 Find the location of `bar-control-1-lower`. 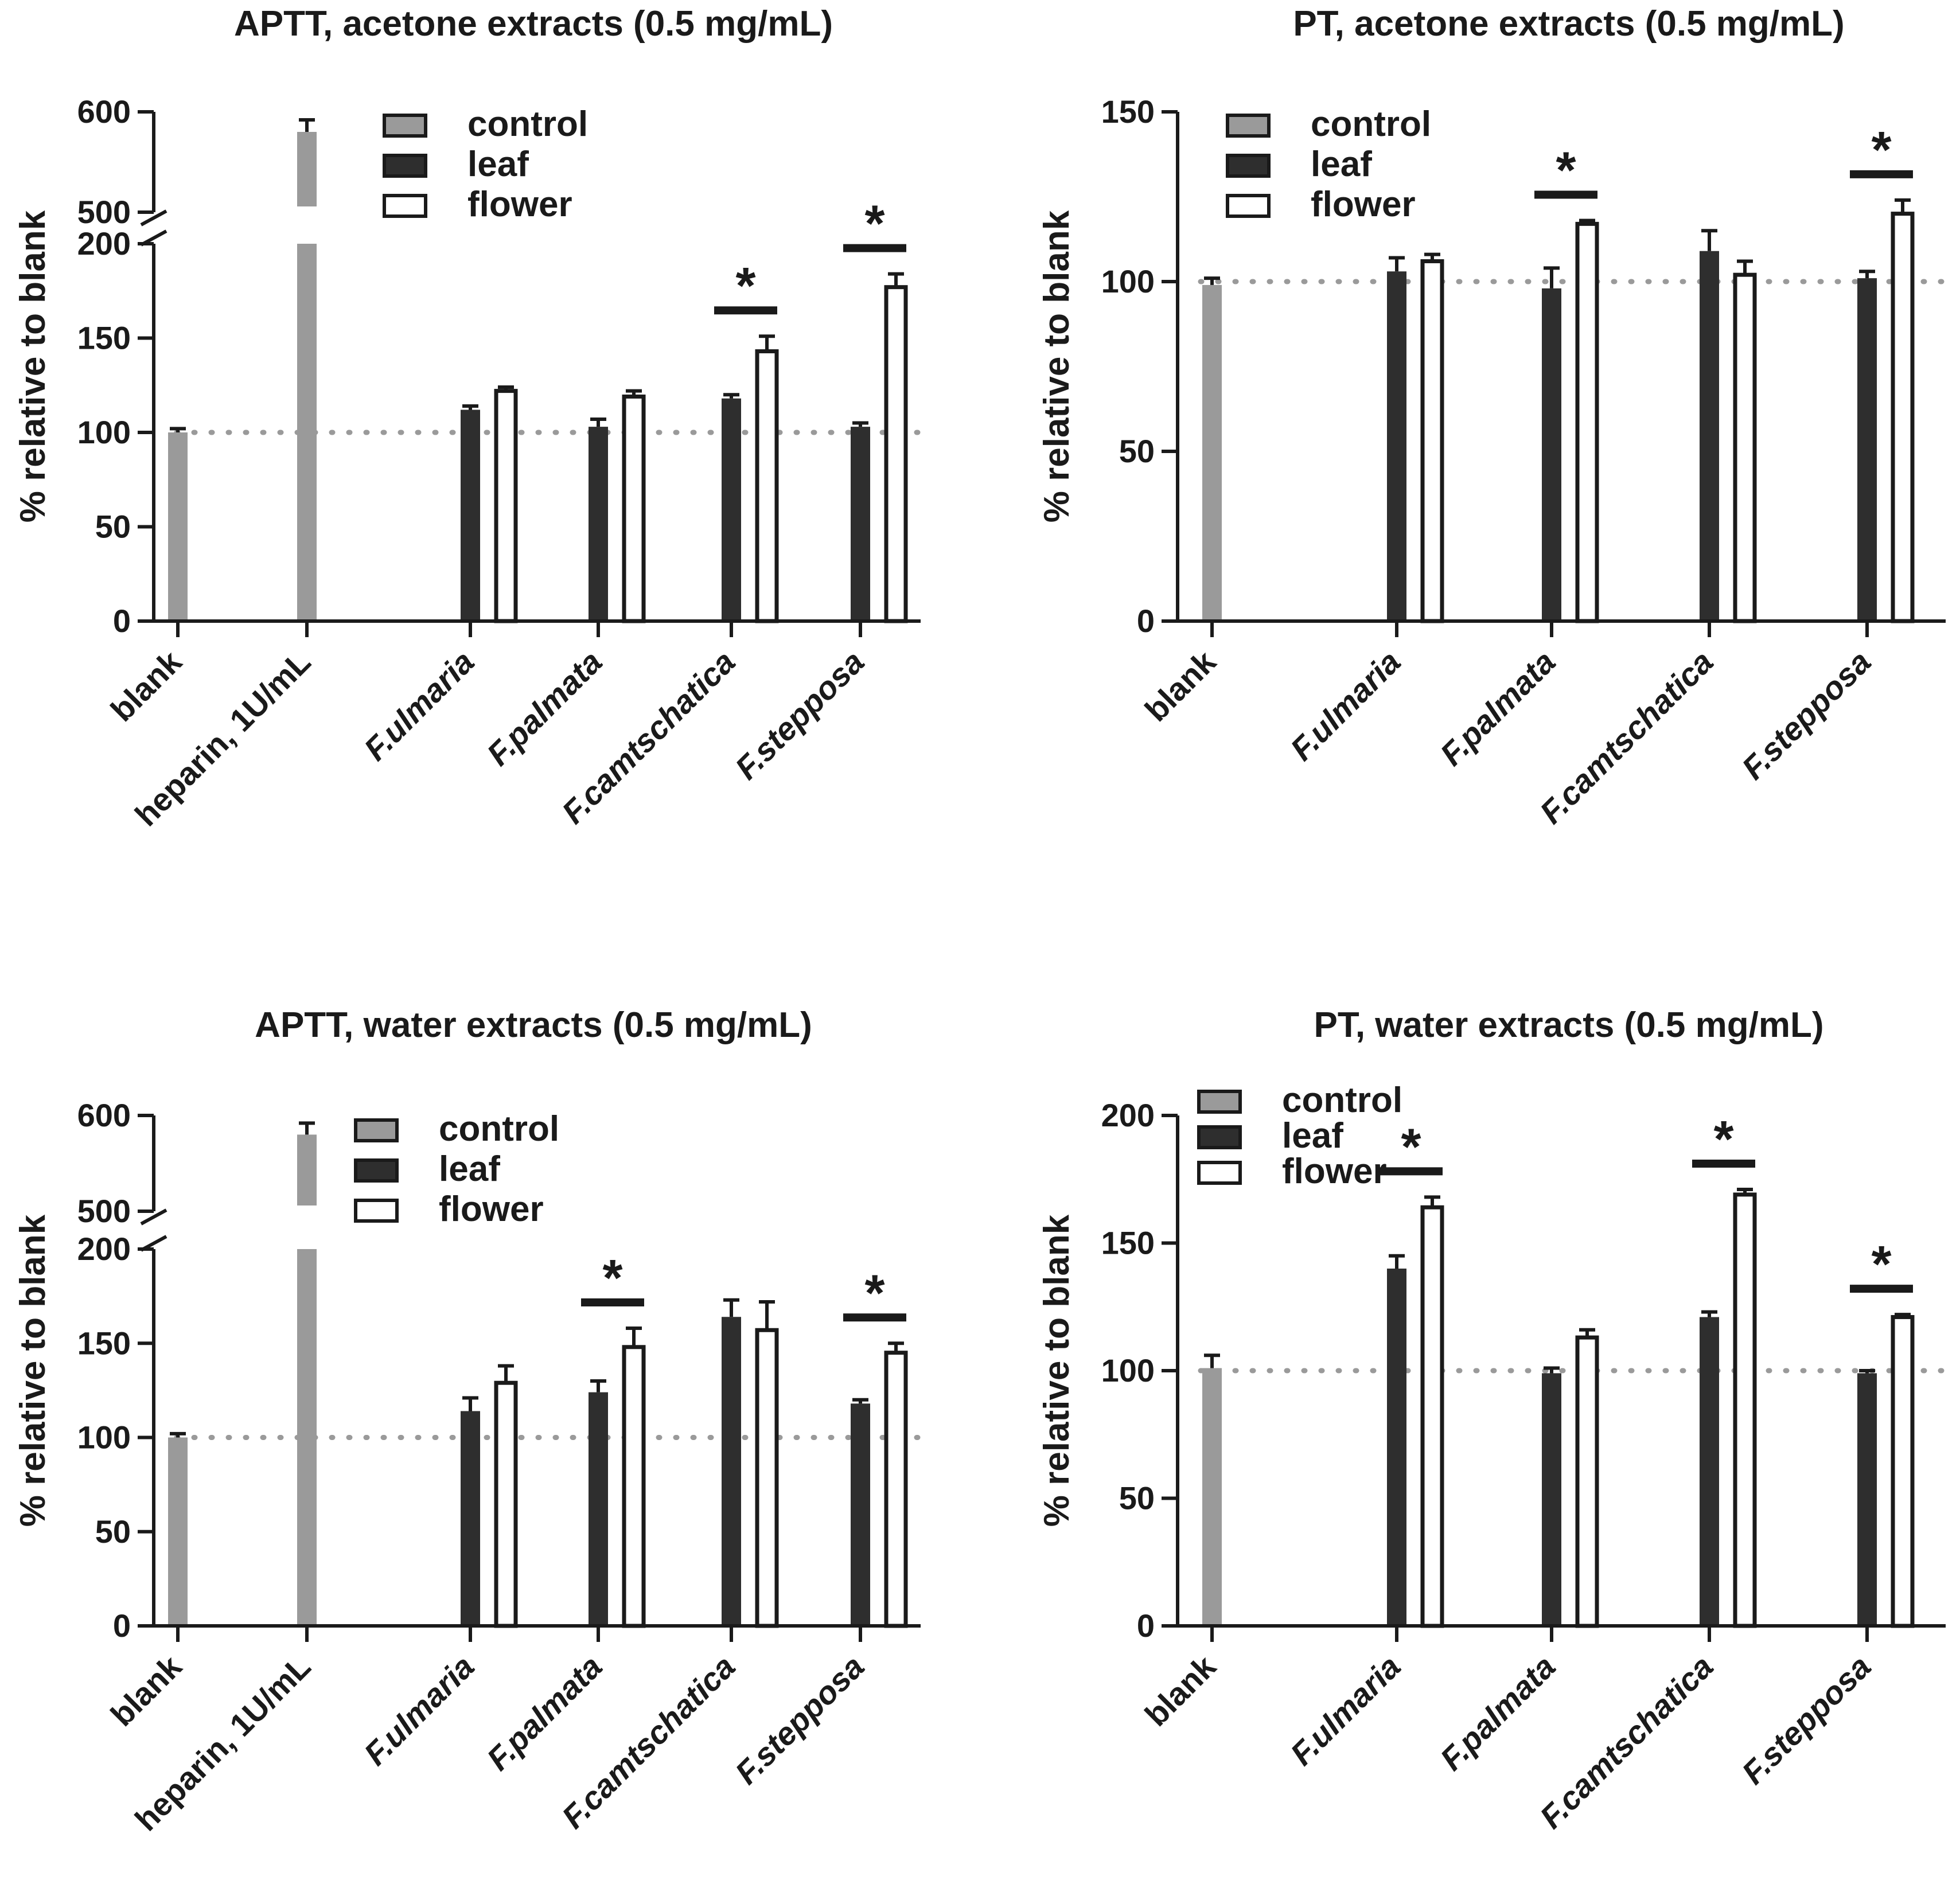

bar-control-1-lower is located at coordinates (307, 1437).